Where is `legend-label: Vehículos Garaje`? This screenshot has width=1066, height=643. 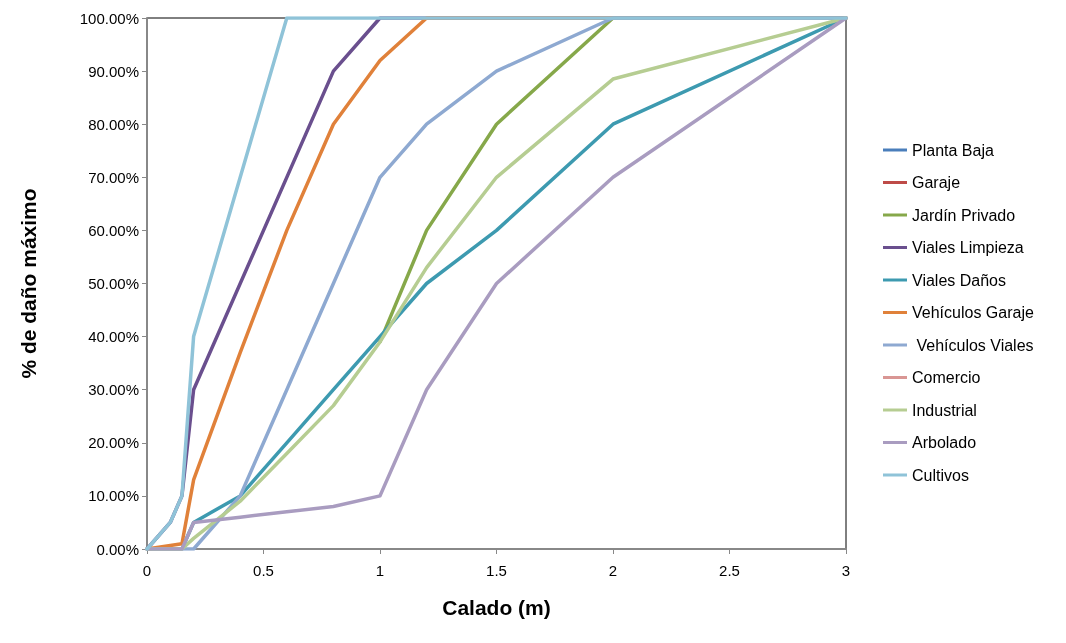 legend-label: Vehículos Garaje is located at coordinates (973, 312).